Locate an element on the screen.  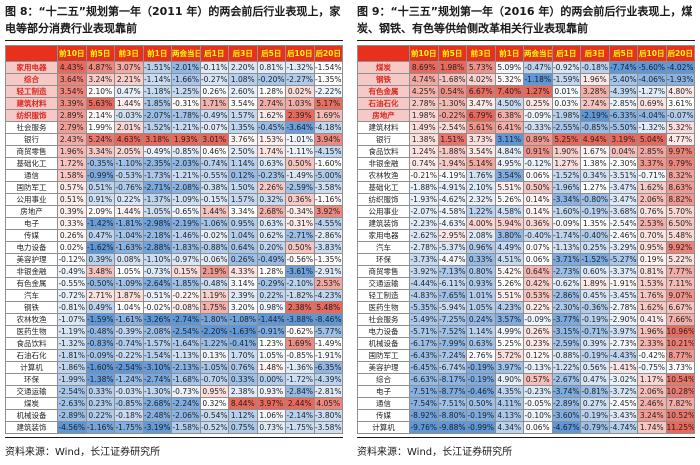
heatmap-cell: -0.23% is located at coordinates (271, 176).